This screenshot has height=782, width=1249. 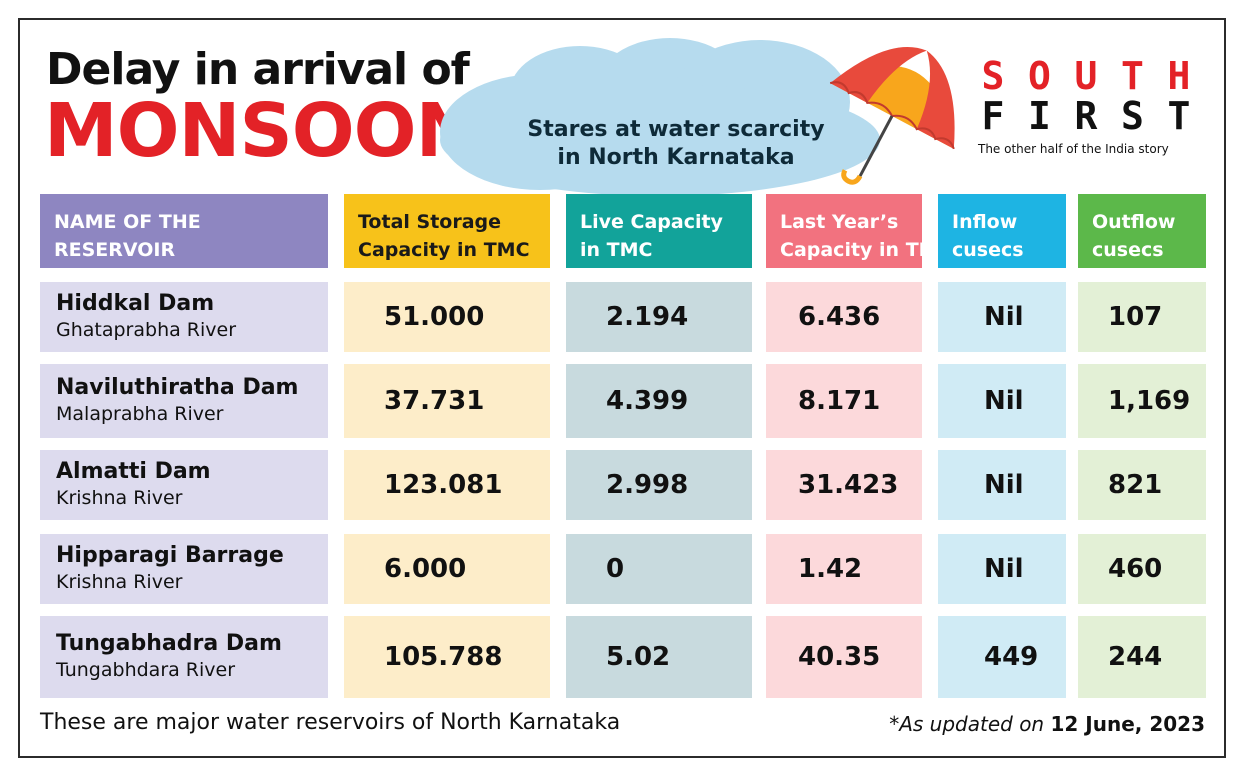 What do you see at coordinates (1135, 485) in the screenshot?
I see `cell-value: 821` at bounding box center [1135, 485].